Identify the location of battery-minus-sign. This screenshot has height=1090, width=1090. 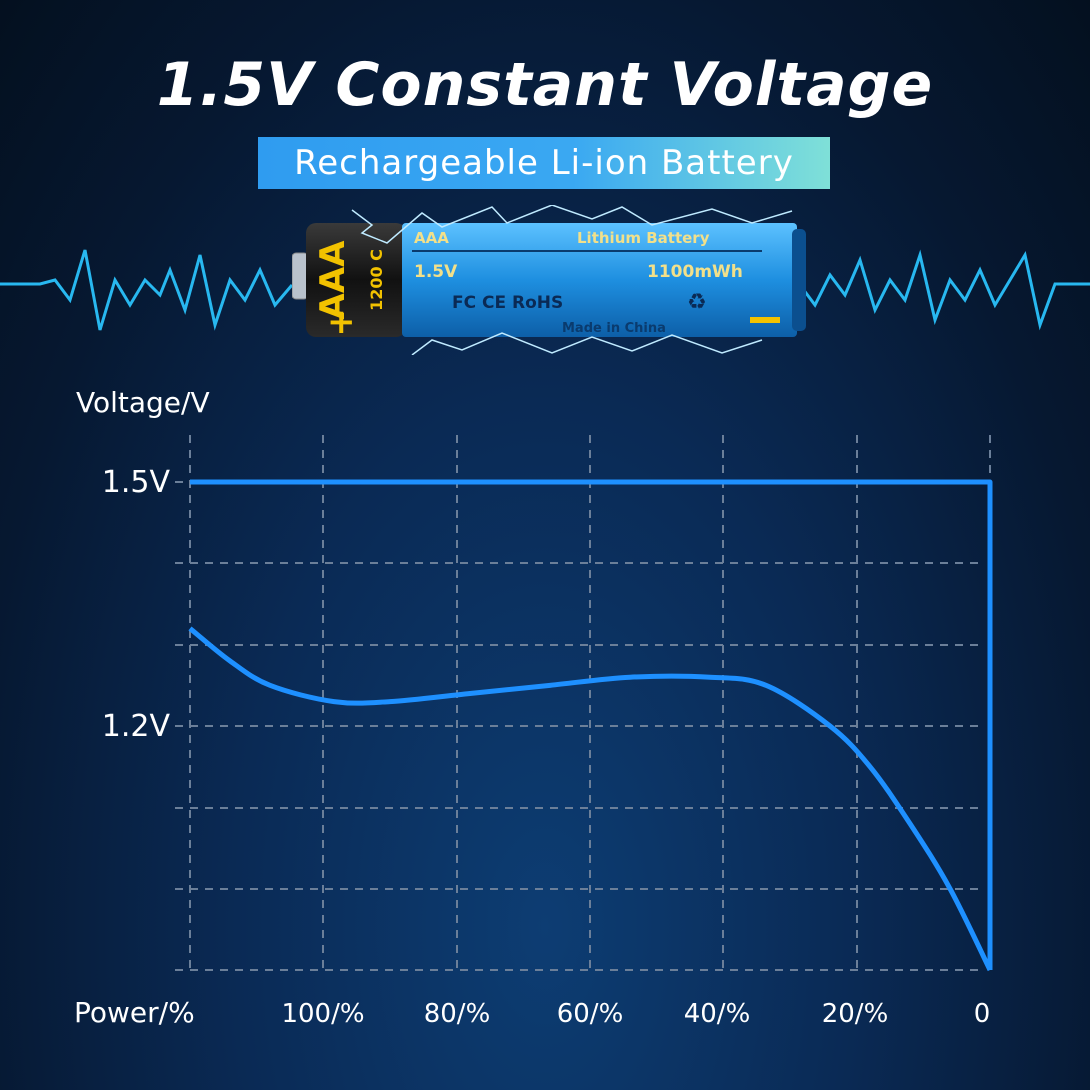
(765, 320).